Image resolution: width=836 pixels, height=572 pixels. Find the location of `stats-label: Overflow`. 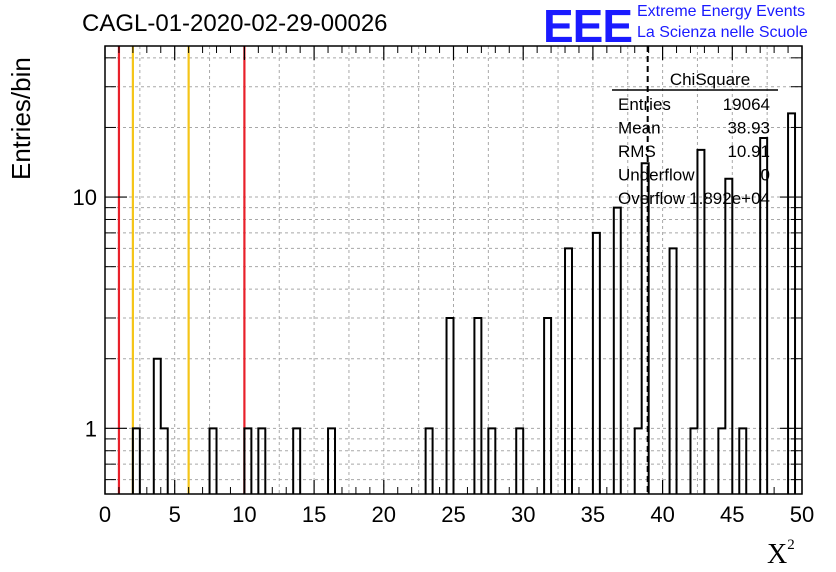

stats-label: Overflow is located at coordinates (652, 198).